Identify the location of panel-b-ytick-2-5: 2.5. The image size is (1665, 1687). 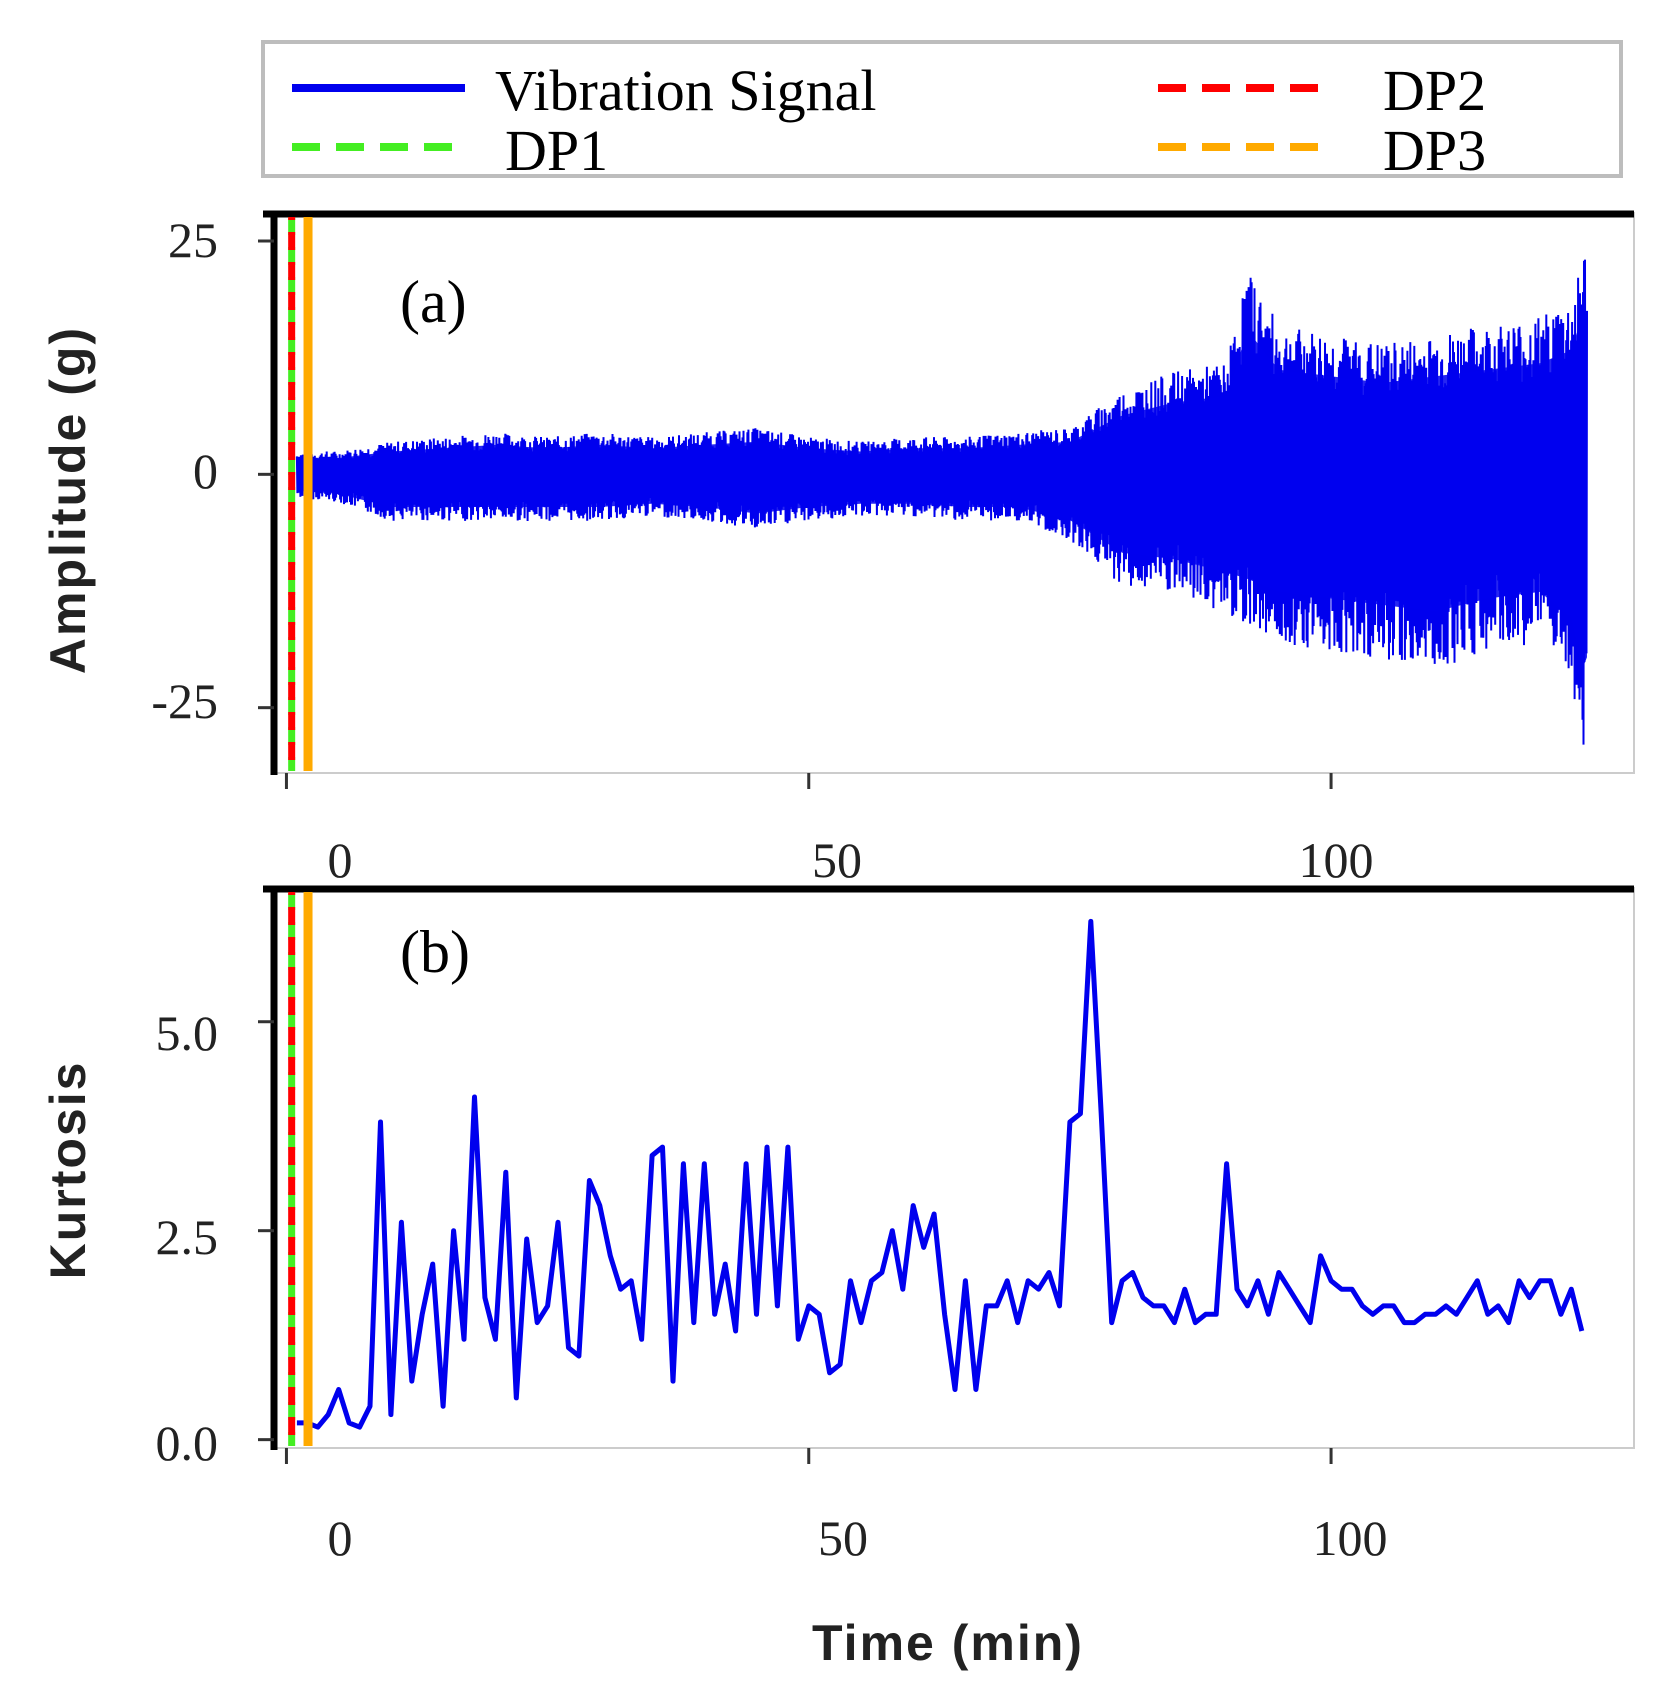
(187, 1237).